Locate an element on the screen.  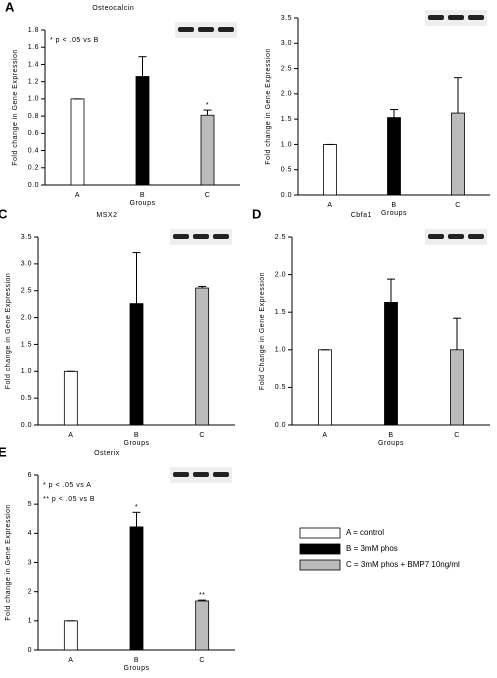
chart-title: MSX2 is located at coordinates (106, 215).